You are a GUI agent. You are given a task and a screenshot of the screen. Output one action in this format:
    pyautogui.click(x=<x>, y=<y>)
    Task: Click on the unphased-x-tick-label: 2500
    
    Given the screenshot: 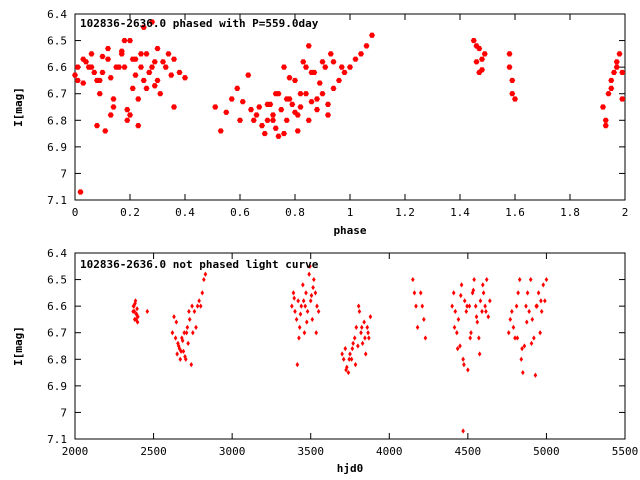 What is the action you would take?
    pyautogui.click(x=153, y=451)
    